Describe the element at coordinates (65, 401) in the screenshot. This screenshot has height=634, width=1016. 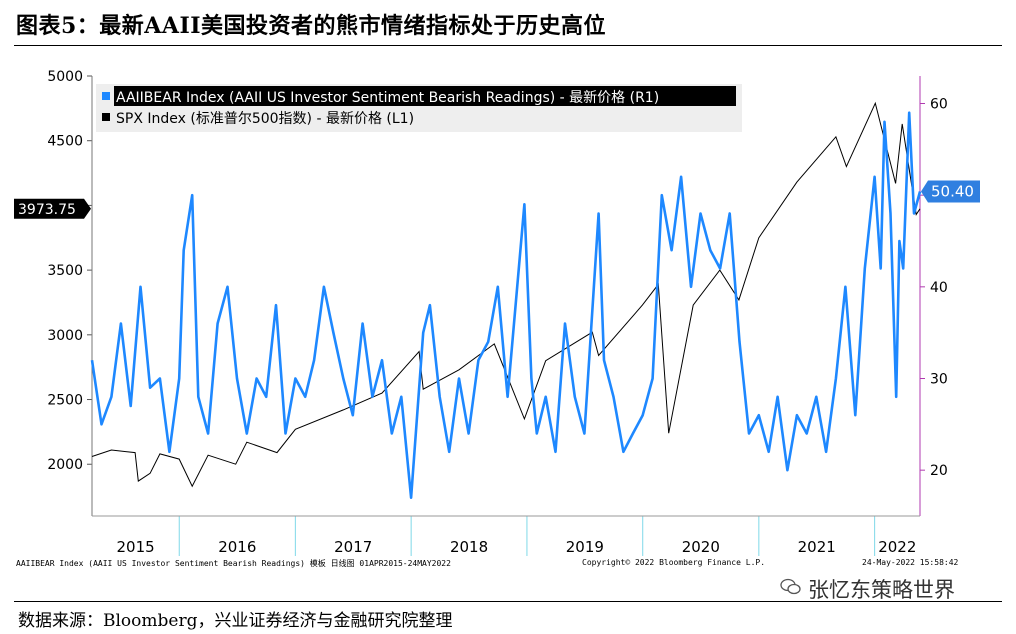
I see `left-tick-label: 2500` at that location.